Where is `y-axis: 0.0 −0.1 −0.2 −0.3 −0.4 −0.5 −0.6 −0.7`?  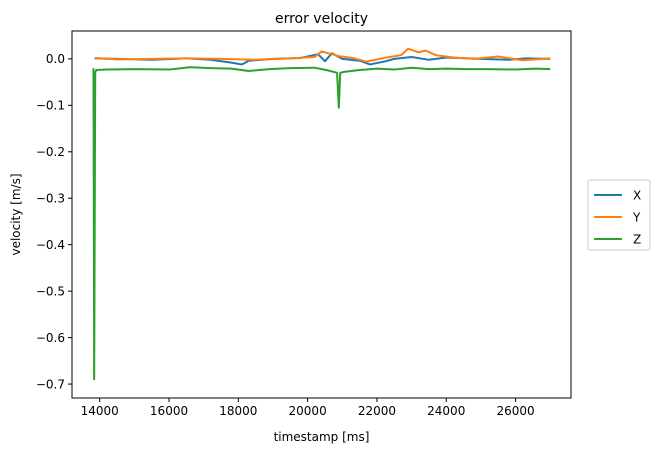 y-axis: 0.0 −0.1 −0.2 −0.3 −0.4 −0.5 −0.6 −0.7 is located at coordinates (54, 221).